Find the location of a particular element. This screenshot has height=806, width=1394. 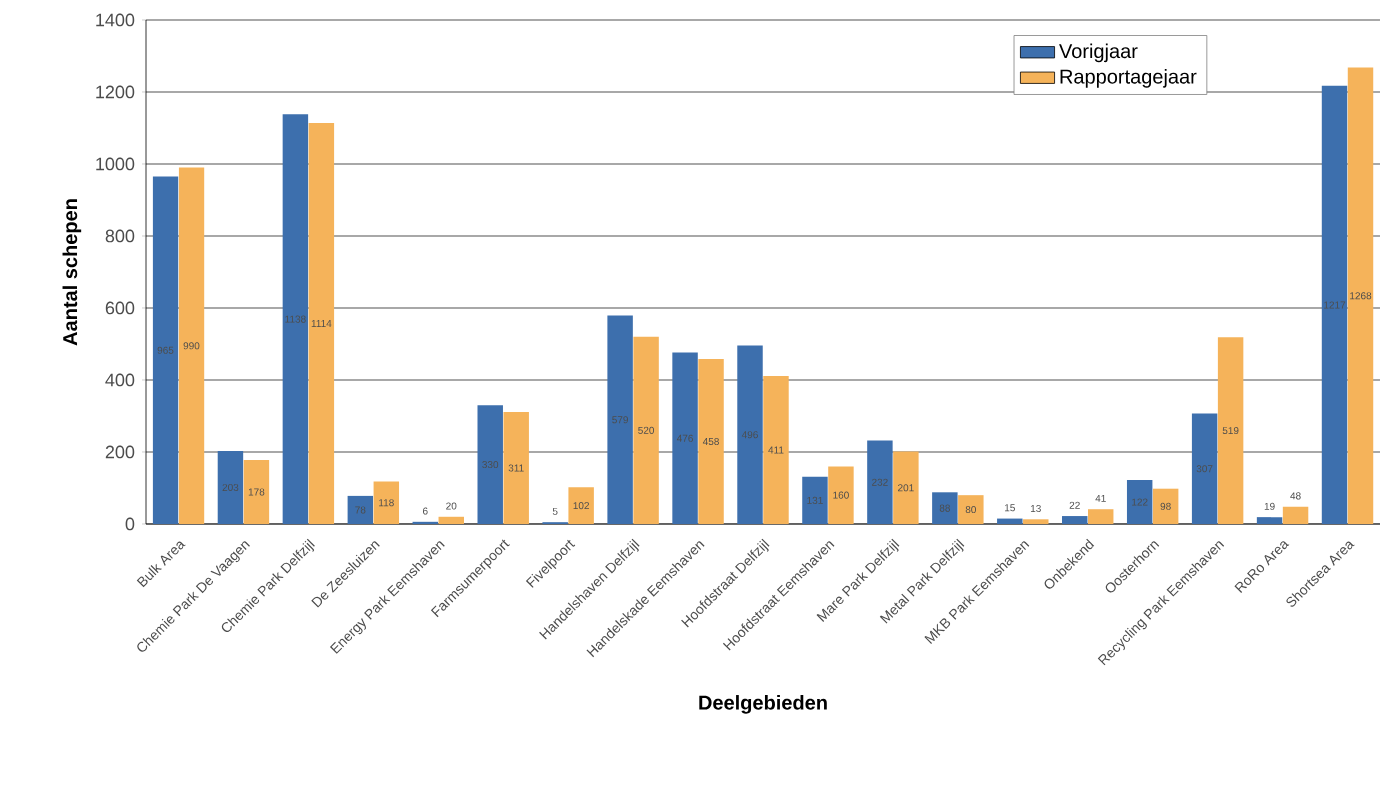

legend-label: Rapportagejaar is located at coordinates (1128, 78).